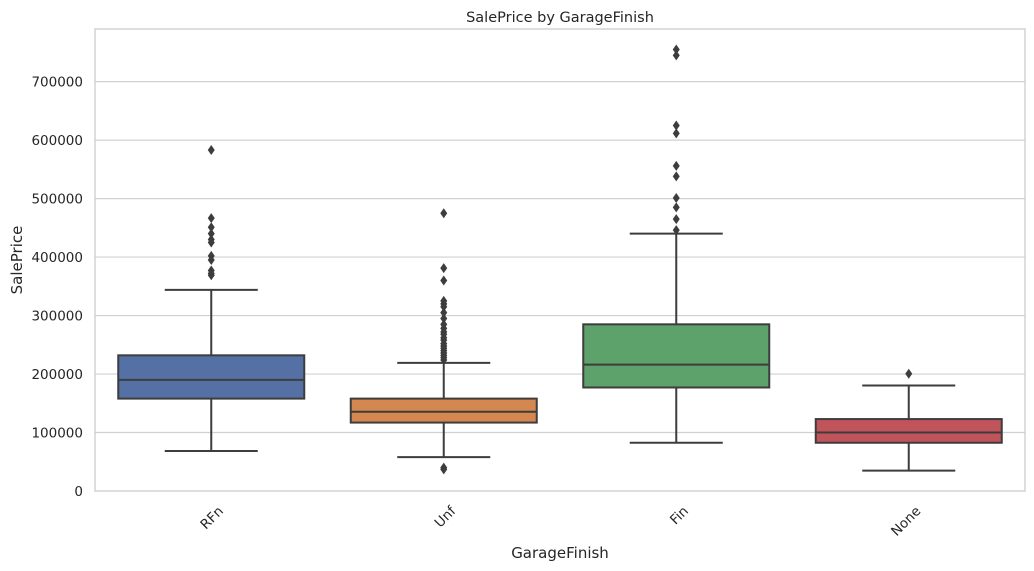 This screenshot has width=1034, height=571. What do you see at coordinates (560, 553) in the screenshot?
I see `x-axis-label: GarageFinish` at bounding box center [560, 553].